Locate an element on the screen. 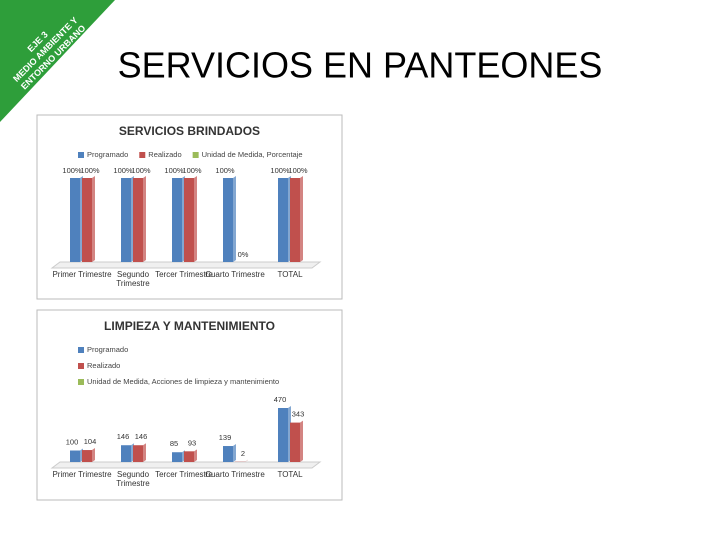 The image size is (720, 540). data-label: 2 is located at coordinates (243, 453).